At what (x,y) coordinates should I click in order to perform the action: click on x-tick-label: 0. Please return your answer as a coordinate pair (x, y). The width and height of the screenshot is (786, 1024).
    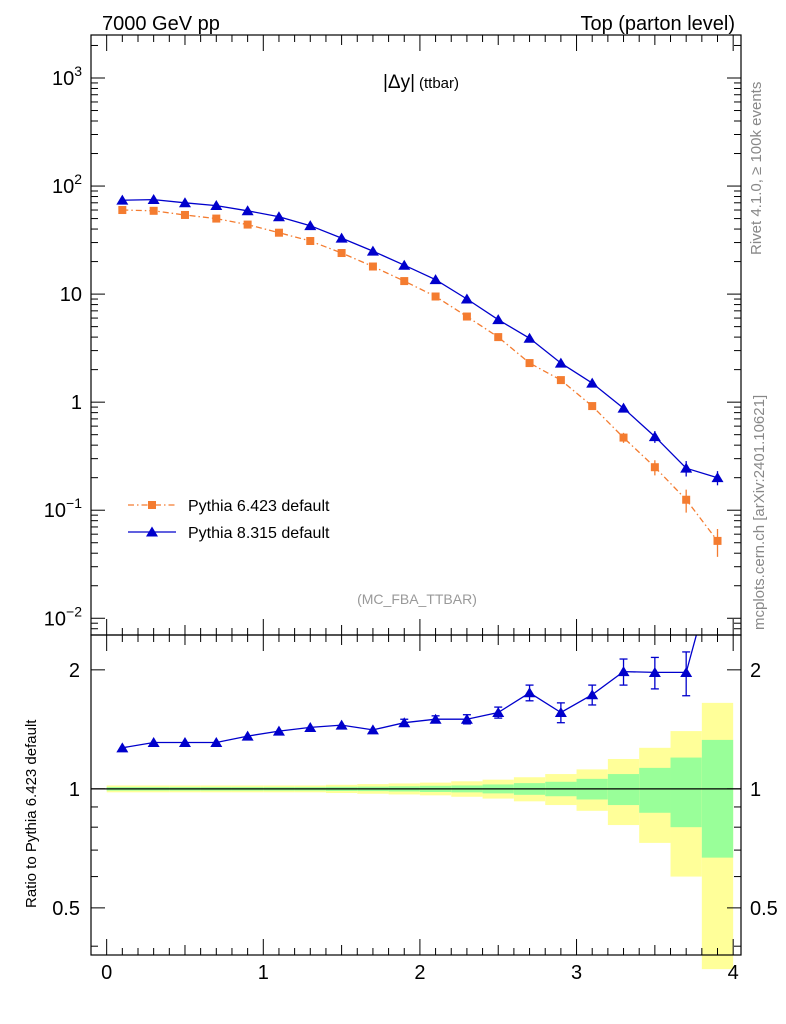
    Looking at the image, I should click on (106, 973).